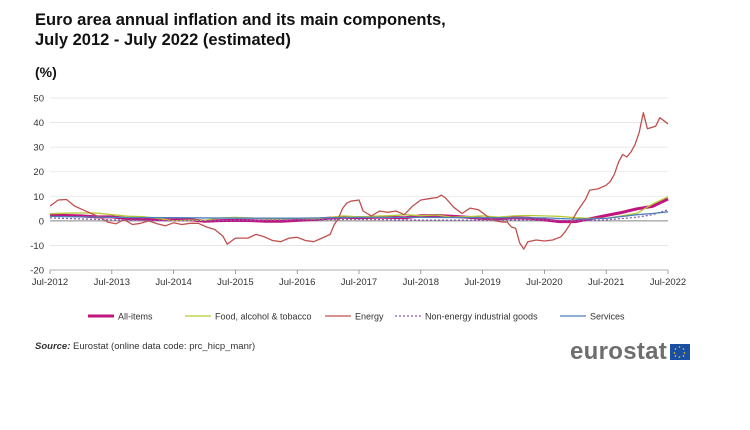  What do you see at coordinates (544, 282) in the screenshot?
I see `x-tick-label: Jul-2020` at bounding box center [544, 282].